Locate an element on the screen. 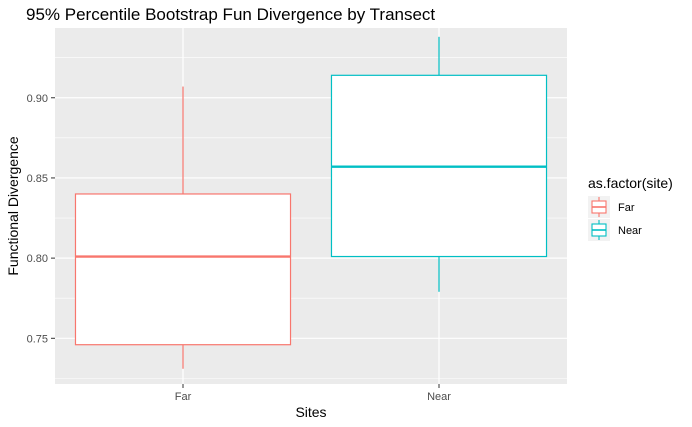  x-tick-label: Near is located at coordinates (439, 397).